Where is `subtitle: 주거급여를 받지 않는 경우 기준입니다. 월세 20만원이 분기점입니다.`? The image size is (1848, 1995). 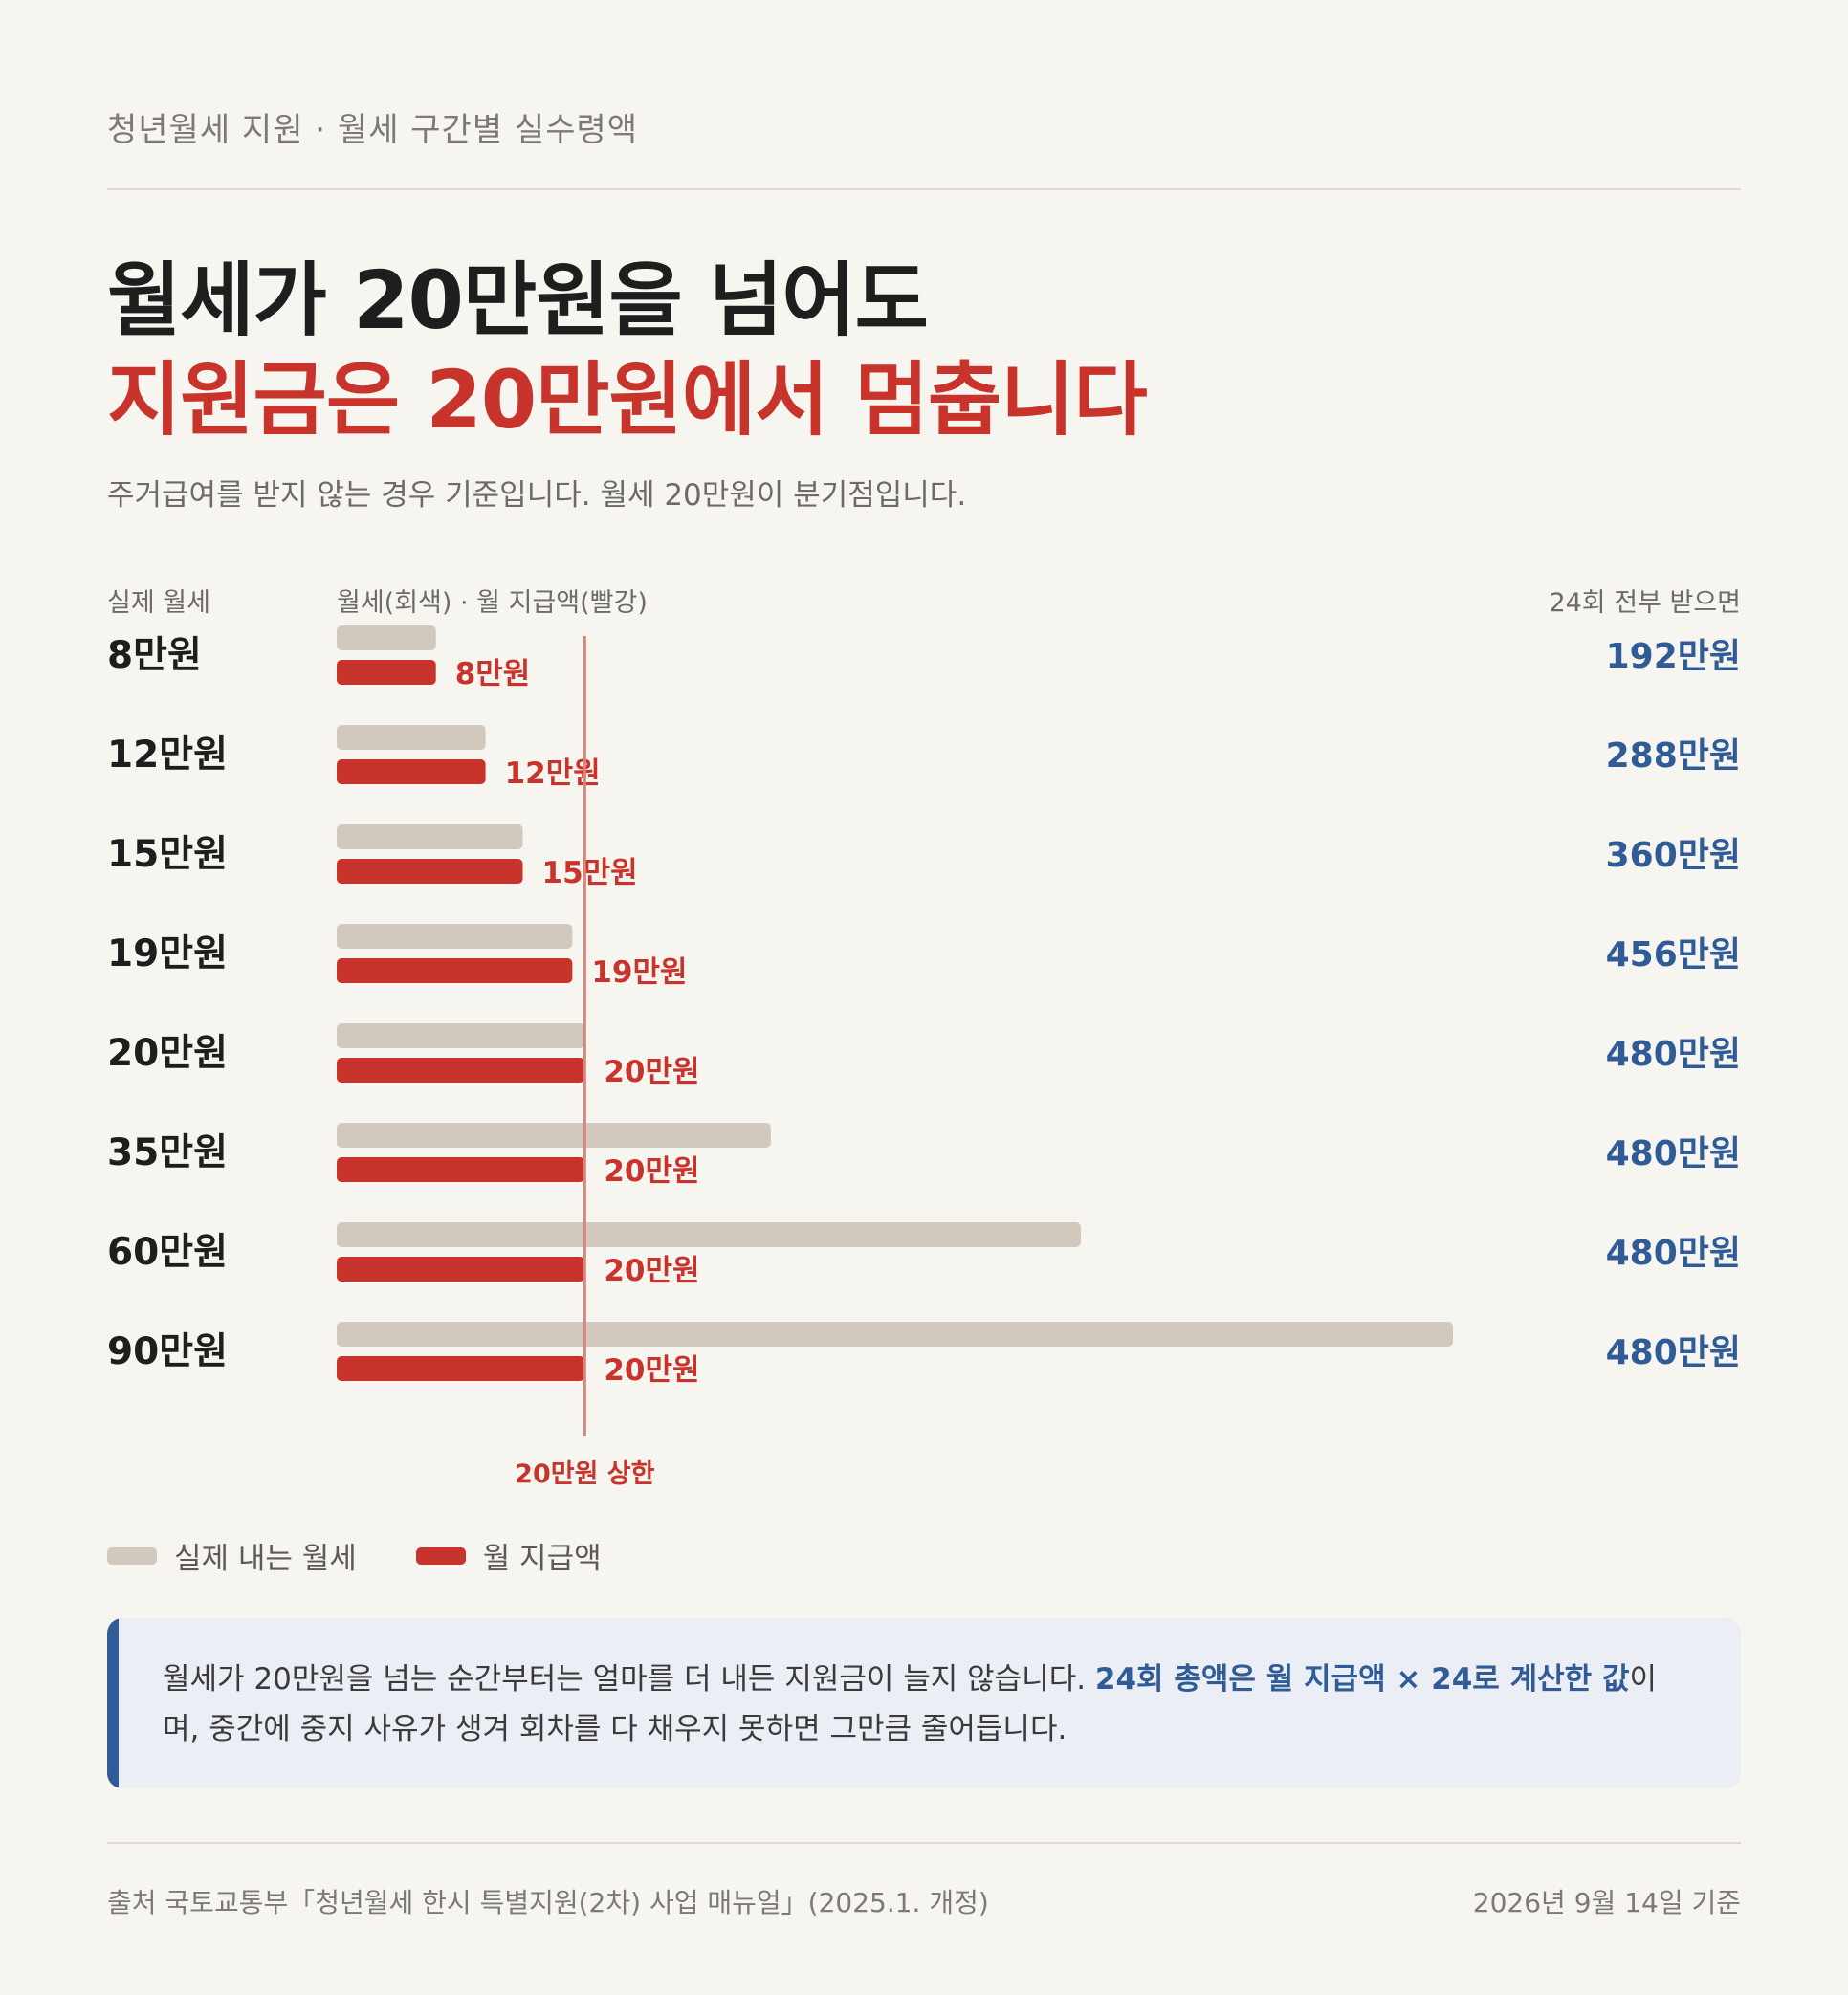
subtitle: 주거급여를 받지 않는 경우 기준입니다. 월세 20만원이 분기점입니다. is located at coordinates (537, 495).